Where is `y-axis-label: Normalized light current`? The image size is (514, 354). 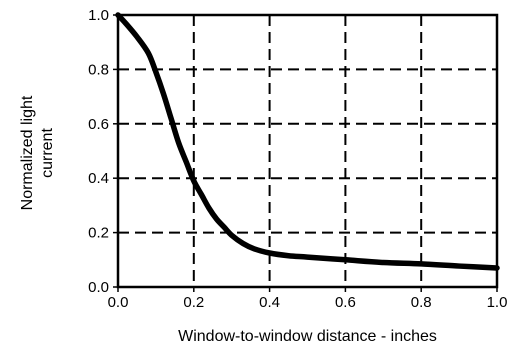 y-axis-label: Normalized light current is located at coordinates (37, 152).